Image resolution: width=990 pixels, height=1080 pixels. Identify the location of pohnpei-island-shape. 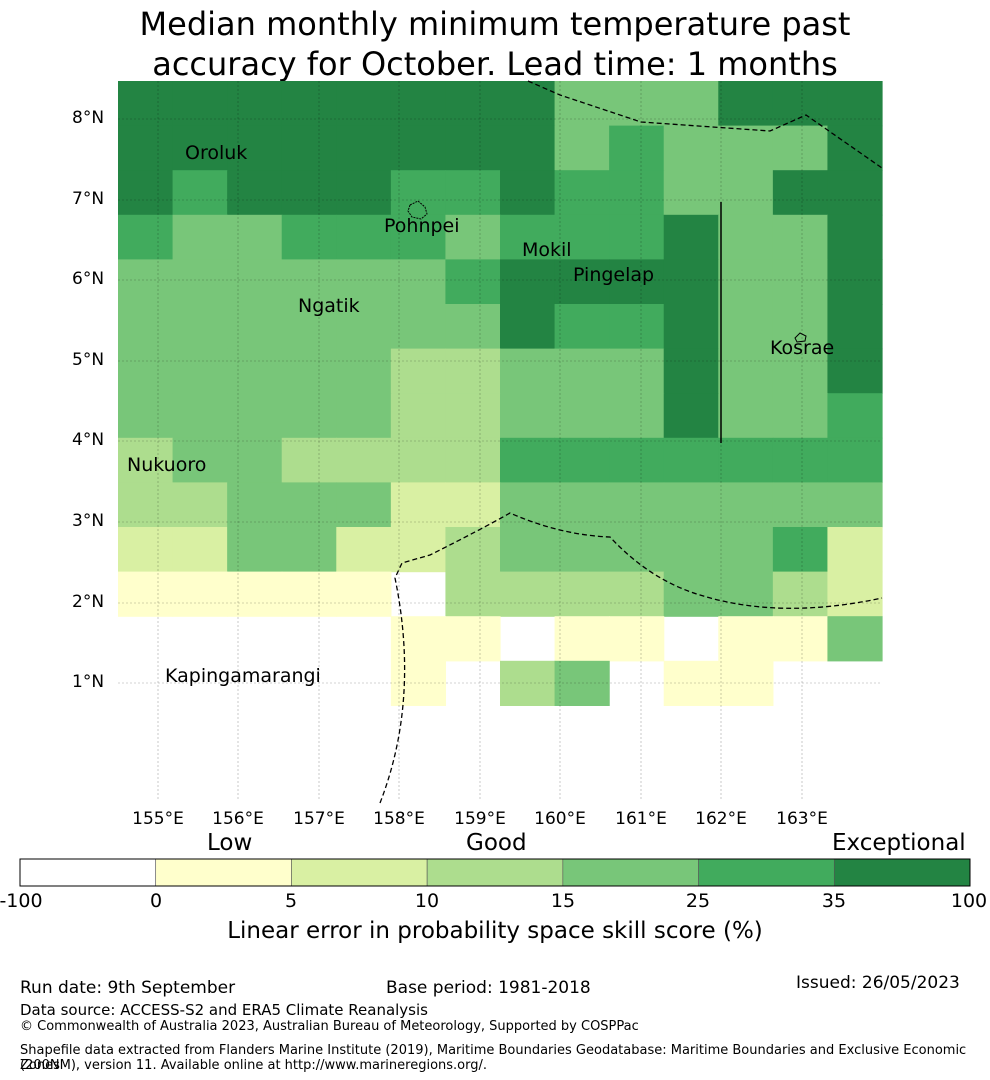
(417, 210).